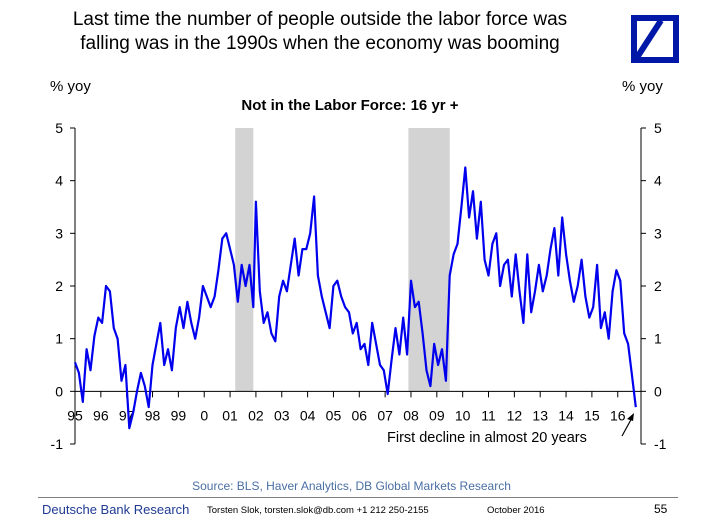  I want to click on left-y-tick-label-5: 5, so click(59, 128).